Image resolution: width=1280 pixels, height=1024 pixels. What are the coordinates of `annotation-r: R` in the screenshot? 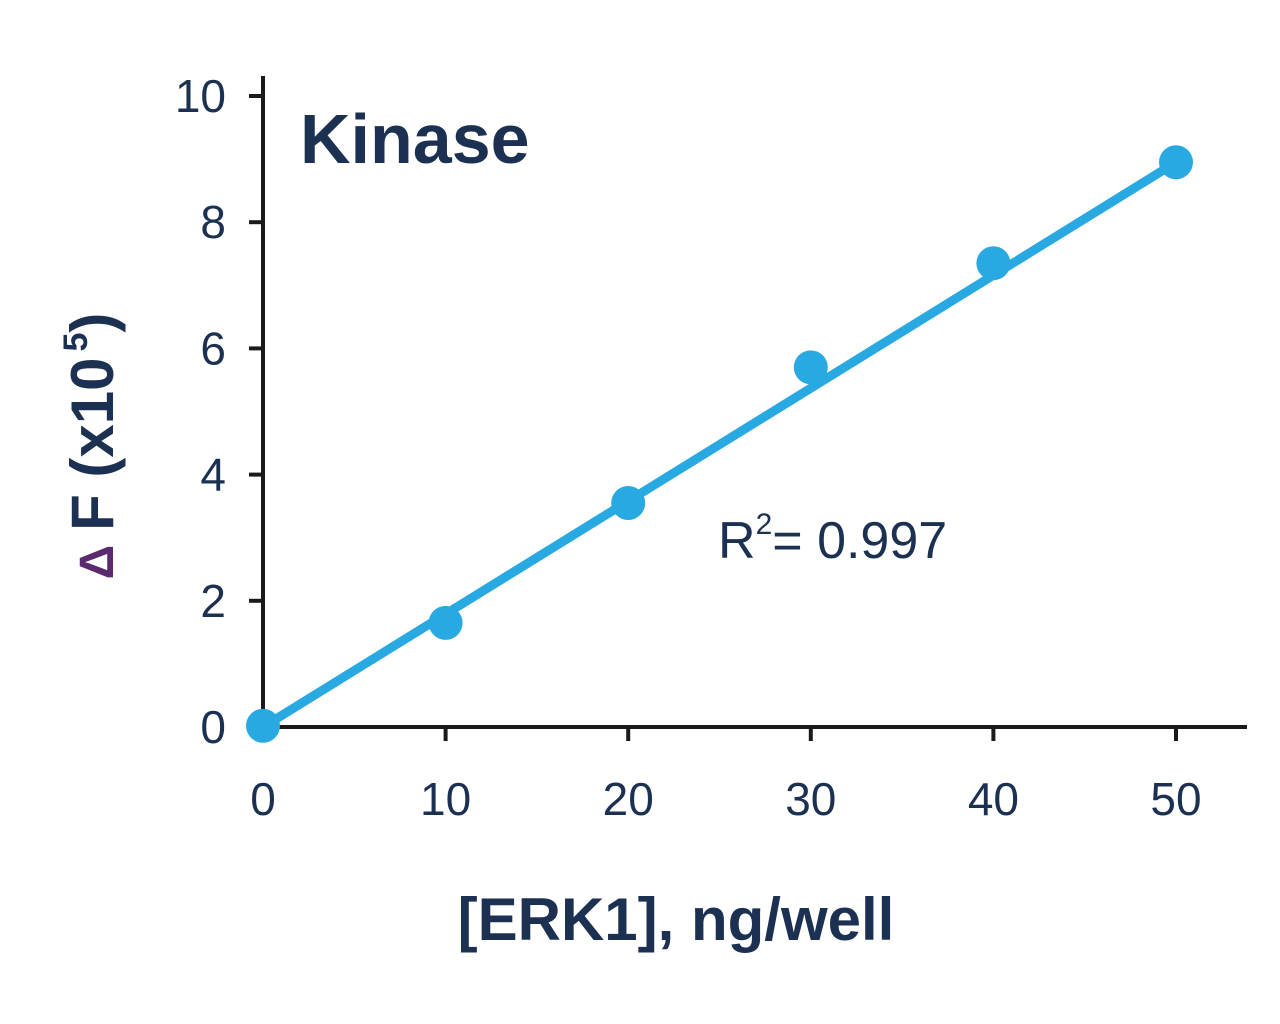 It's located at (737, 541).